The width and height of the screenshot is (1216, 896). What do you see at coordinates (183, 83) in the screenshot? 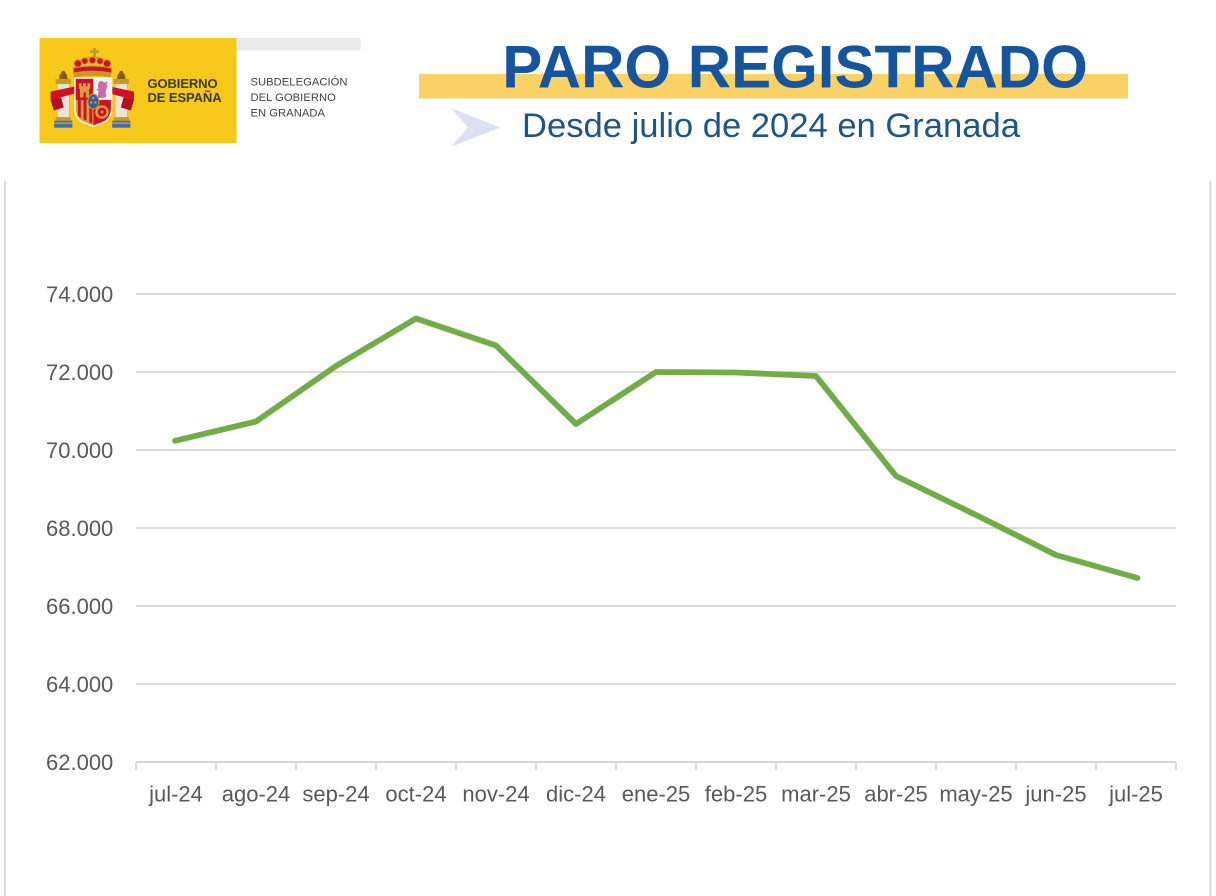
I see `svg-text: GOBIERNO` at bounding box center [183, 83].